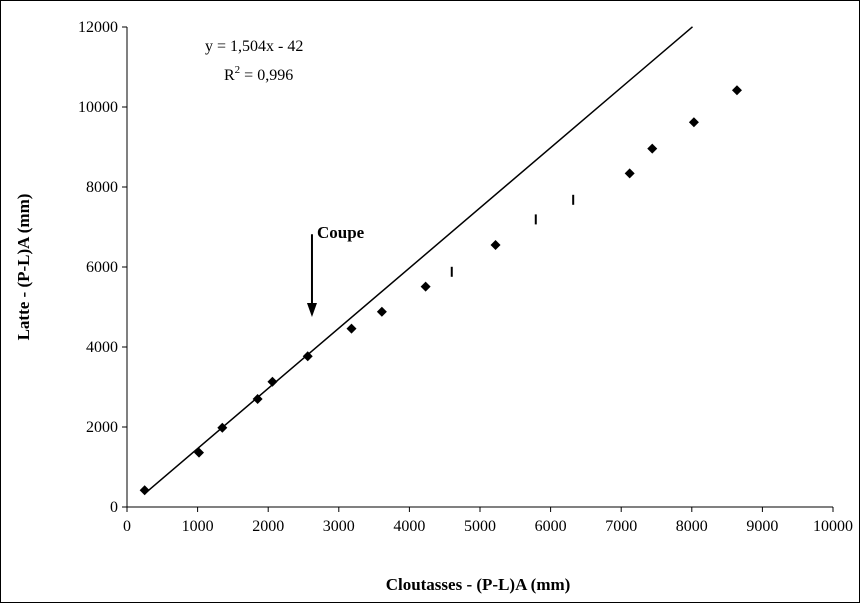 This screenshot has width=860, height=603. I want to click on annotation-coupe-label: Coupe, so click(341, 232).